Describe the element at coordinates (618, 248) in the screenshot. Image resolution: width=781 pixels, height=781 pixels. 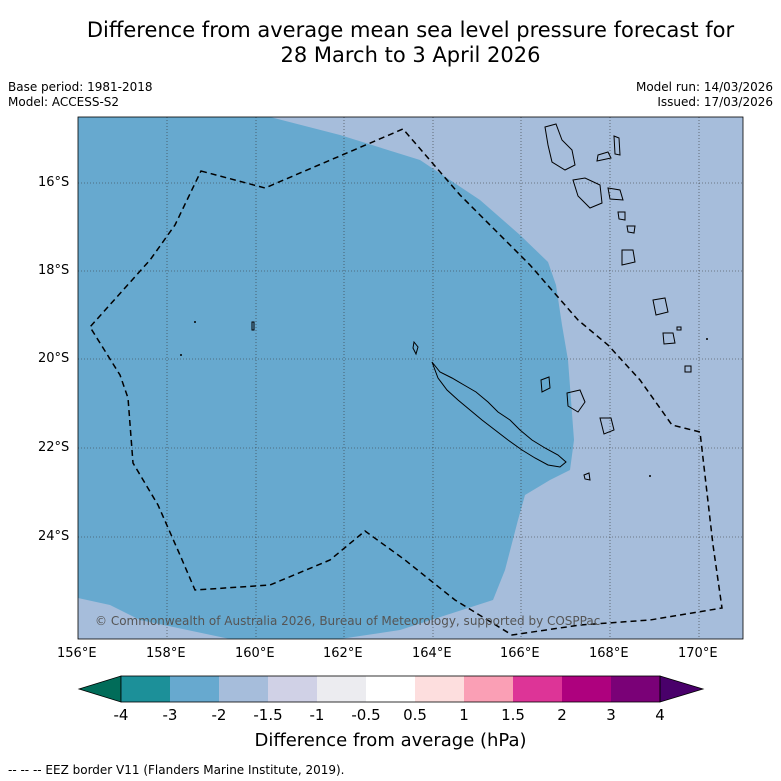
I see `vanuatu-coast` at that location.